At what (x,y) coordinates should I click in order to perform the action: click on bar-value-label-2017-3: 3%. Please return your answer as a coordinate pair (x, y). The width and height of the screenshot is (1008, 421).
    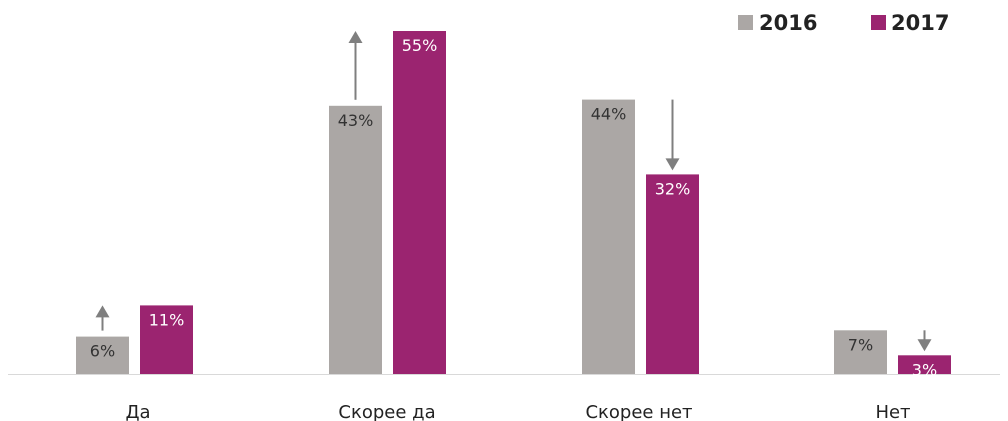
    Looking at the image, I should click on (924, 369).